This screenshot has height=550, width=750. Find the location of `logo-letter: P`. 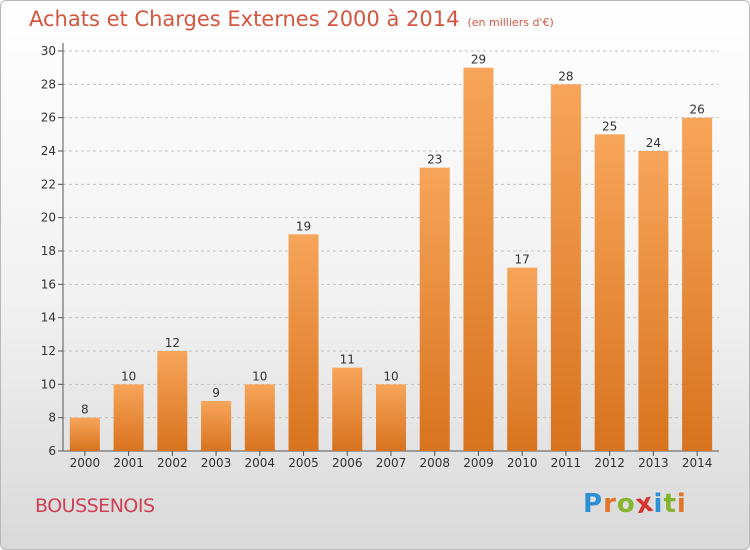

logo-letter: P is located at coordinates (593, 504).